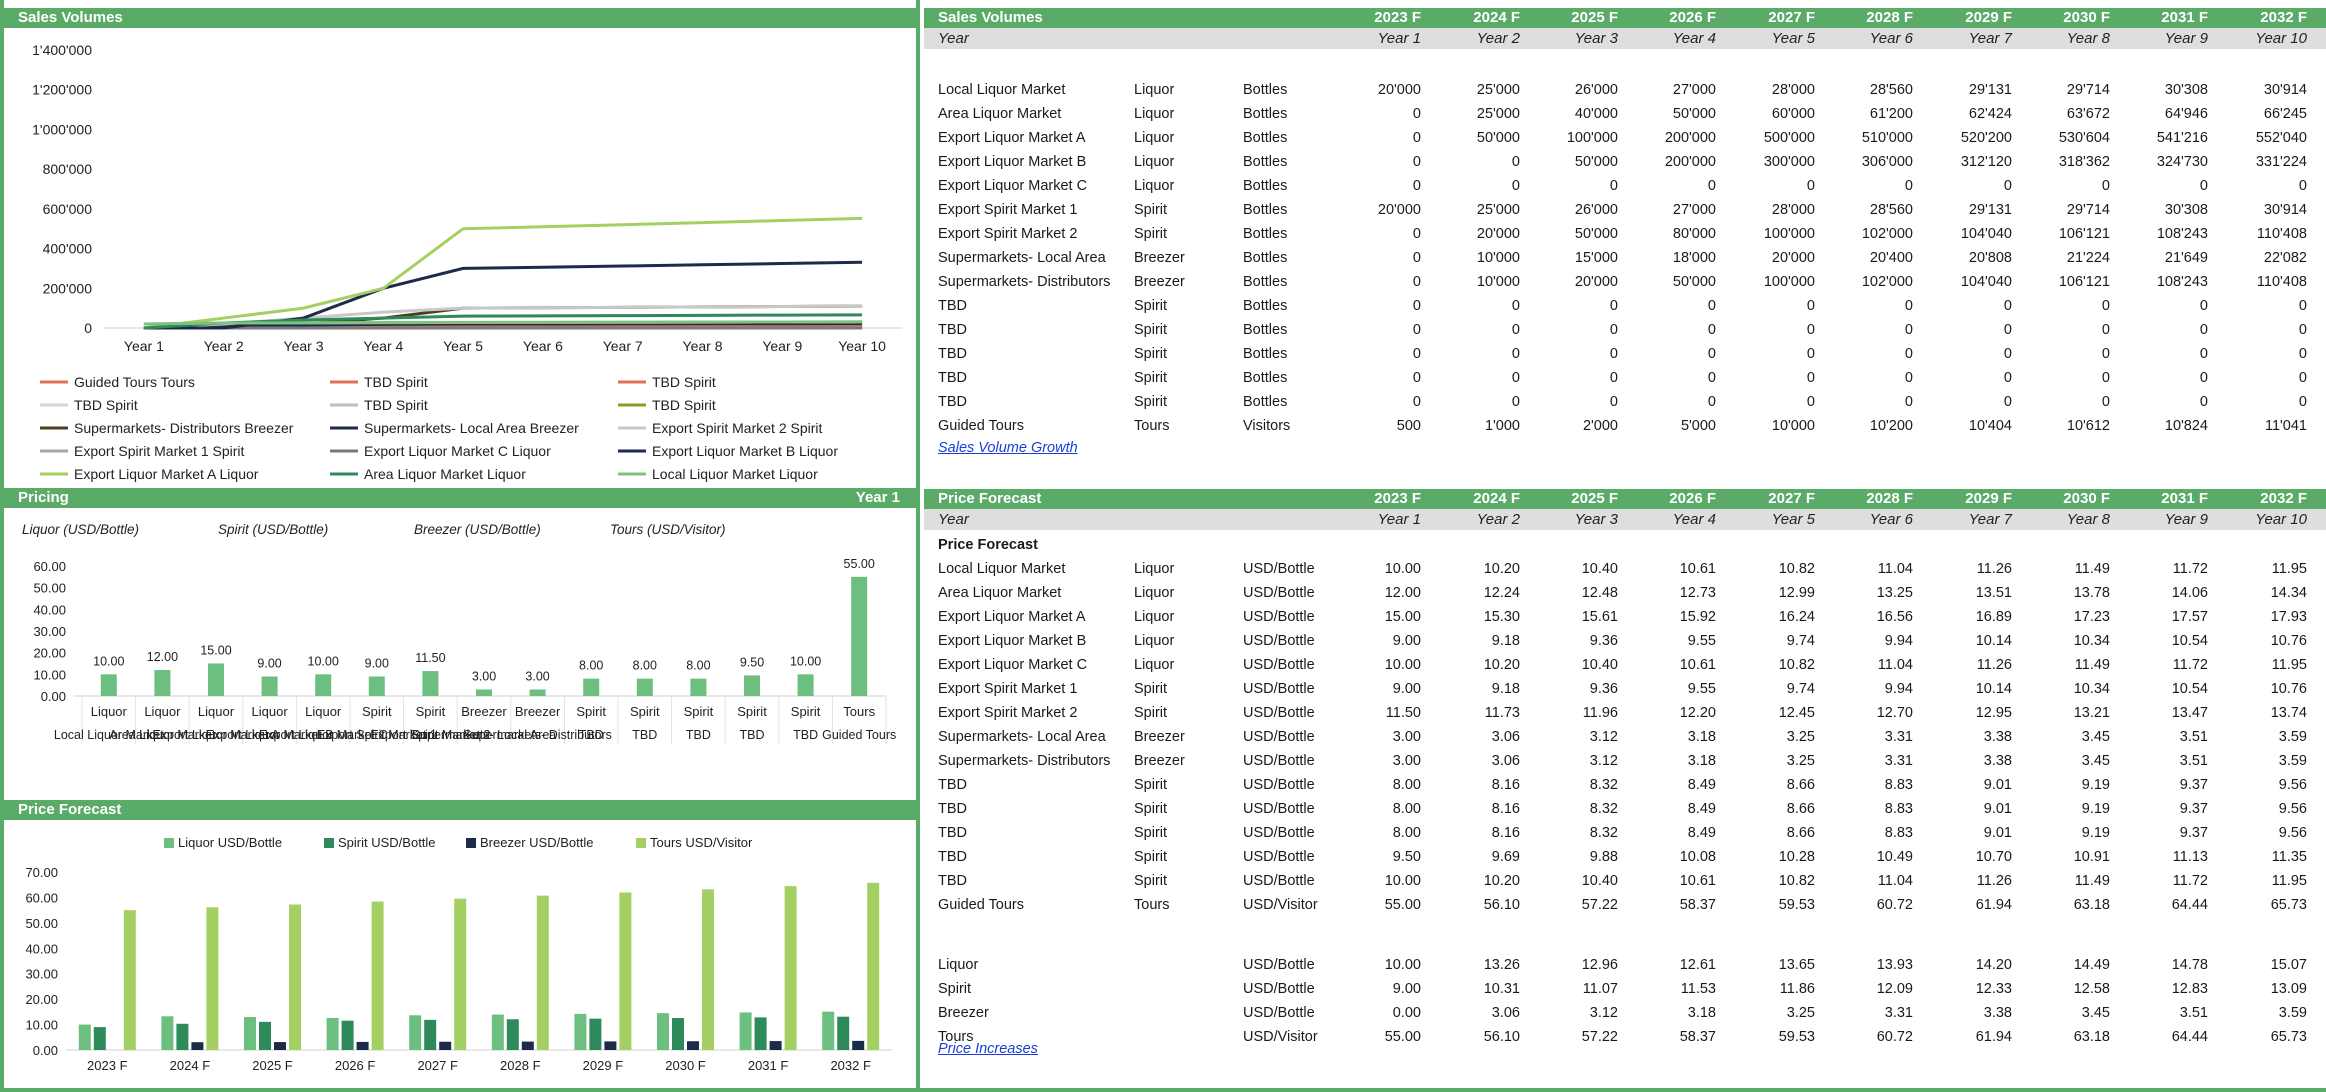  I want to click on row-value: 13.65, so click(1796, 965).